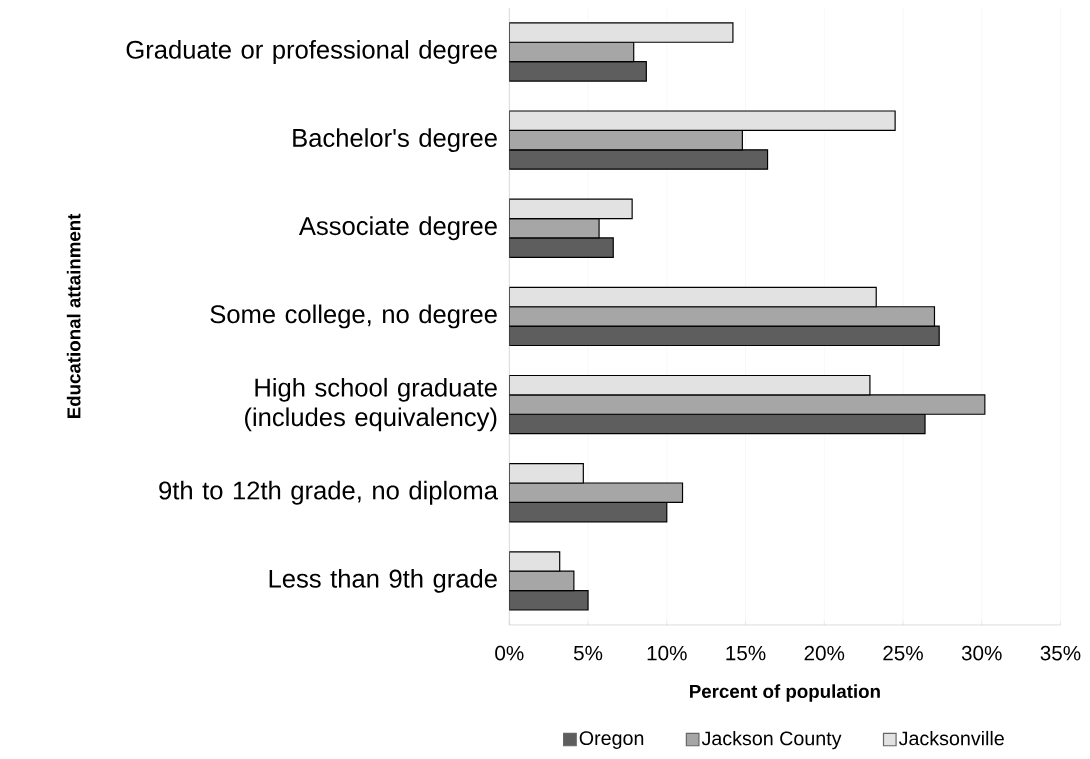 Image resolution: width=1090 pixels, height=759 pixels. What do you see at coordinates (371, 404) in the screenshot?
I see `y-tick-label: High school graduate (includes equivalency)` at bounding box center [371, 404].